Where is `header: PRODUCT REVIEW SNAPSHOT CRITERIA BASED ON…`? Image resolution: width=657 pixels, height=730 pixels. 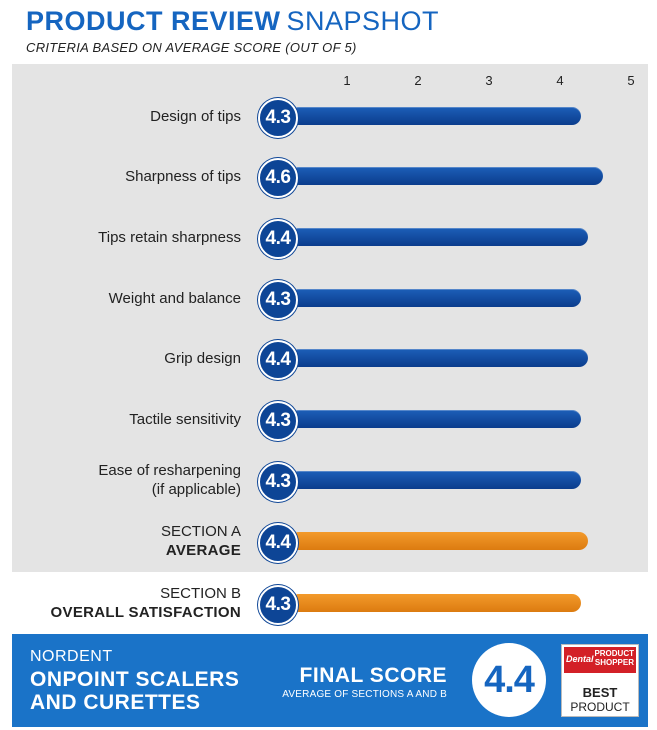 header: PRODUCT REVIEW SNAPSHOT CRITERIA BASED ON… is located at coordinates (232, 30).